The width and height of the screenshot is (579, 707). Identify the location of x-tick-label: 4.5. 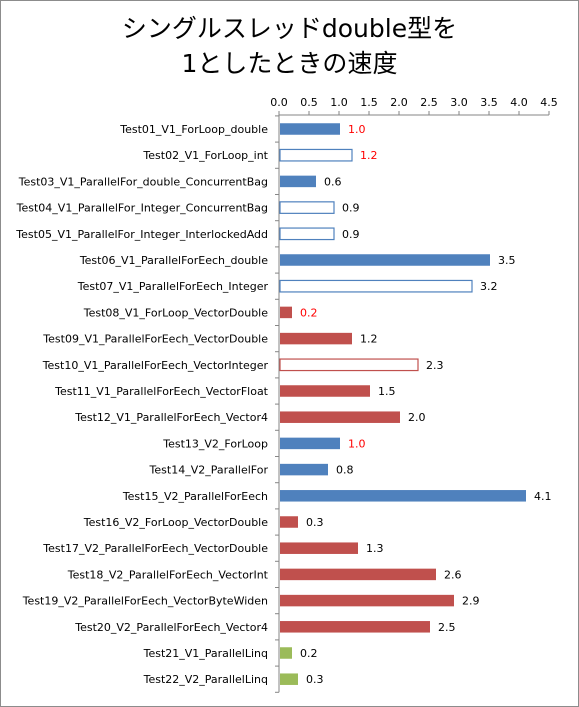
(549, 102).